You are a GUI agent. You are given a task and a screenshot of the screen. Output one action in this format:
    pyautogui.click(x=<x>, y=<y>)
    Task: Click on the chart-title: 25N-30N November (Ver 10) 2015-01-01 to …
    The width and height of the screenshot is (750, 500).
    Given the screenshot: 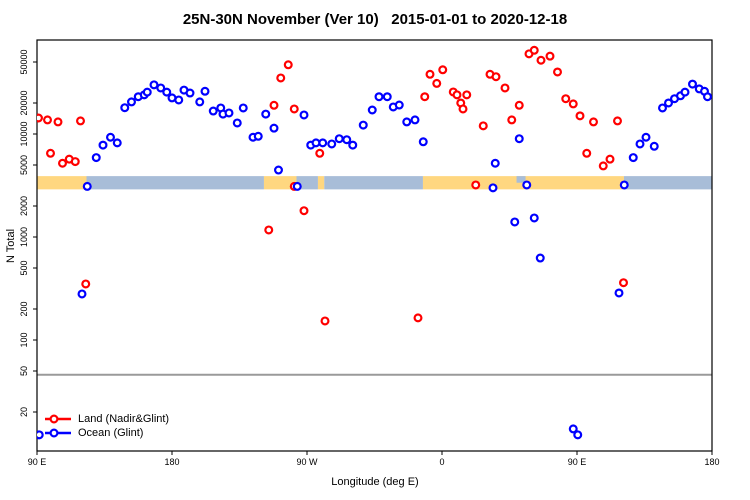 What is the action you would take?
    pyautogui.click(x=375, y=19)
    